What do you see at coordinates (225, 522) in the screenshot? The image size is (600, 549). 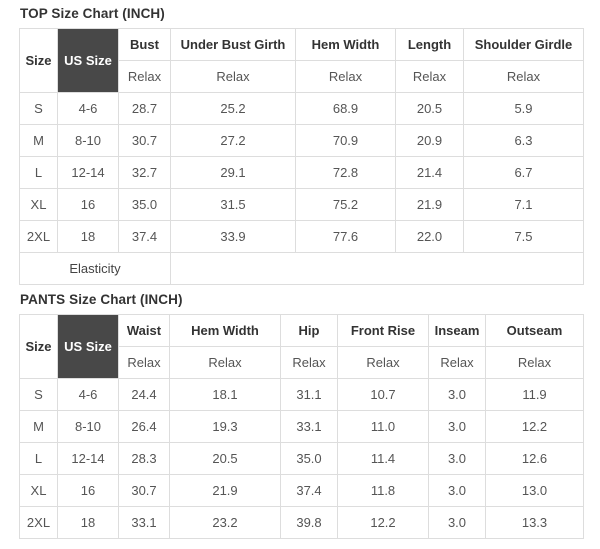 I see `measure-value-cell: 23.2` at bounding box center [225, 522].